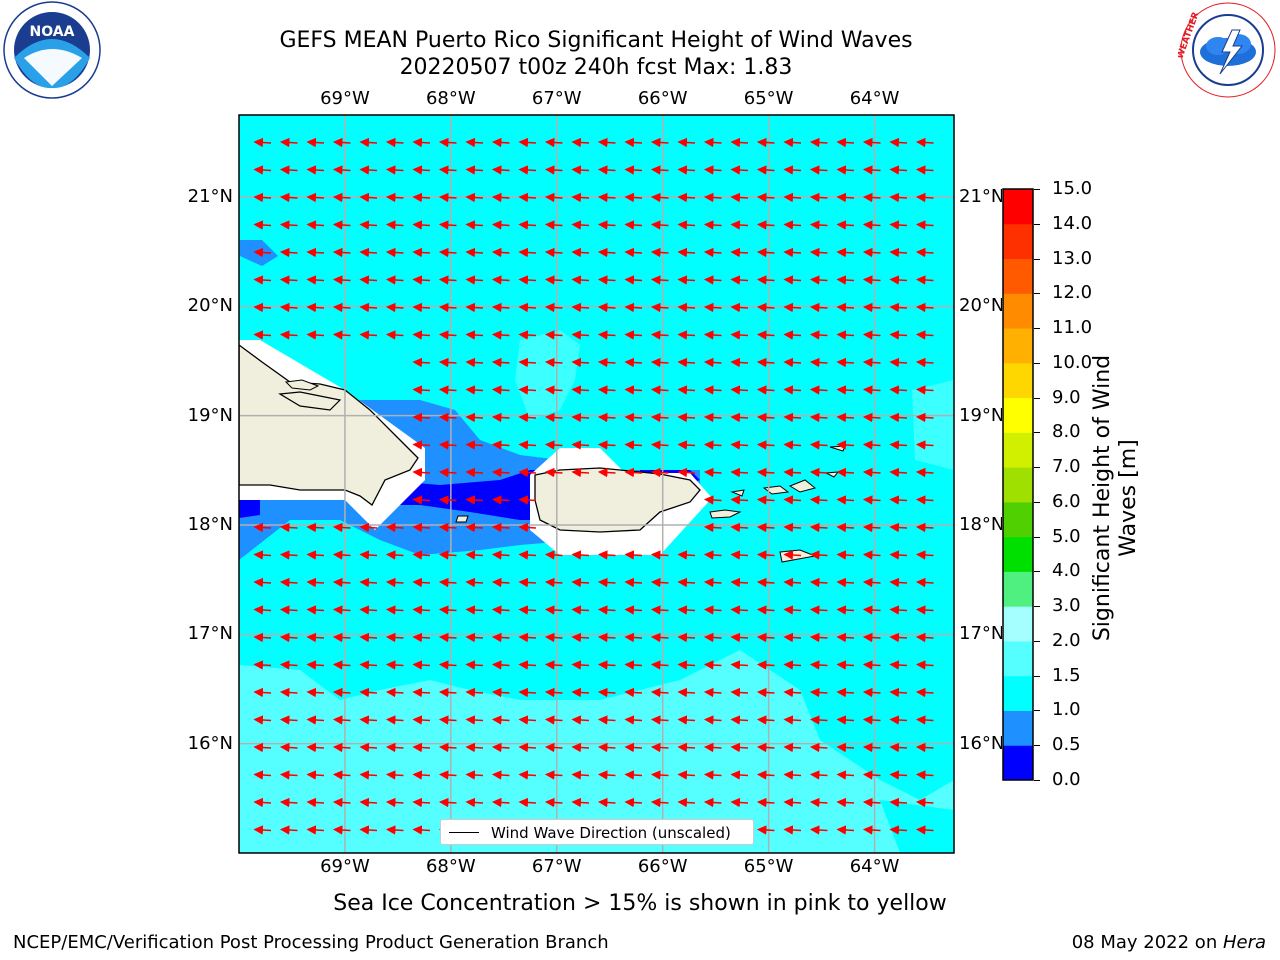  What do you see at coordinates (1244, 942) in the screenshot?
I see `footer-host: Hera` at bounding box center [1244, 942].